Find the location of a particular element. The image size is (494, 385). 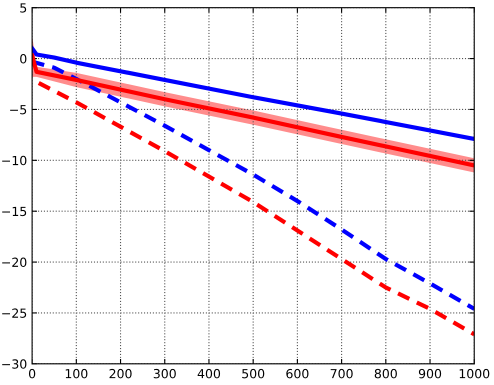

x-tick-label: 400 is located at coordinates (209, 373).